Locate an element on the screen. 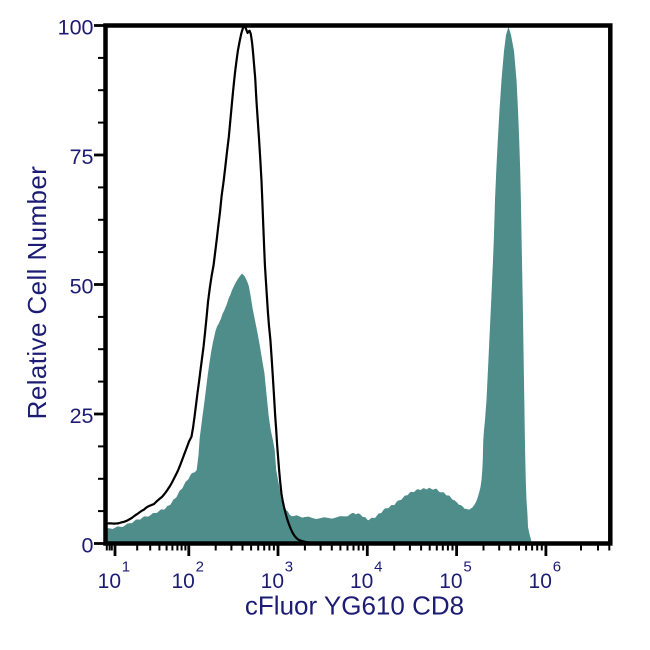 Image resolution: width=650 pixels, height=650 pixels. svg-text: 6 is located at coordinates (557, 567).